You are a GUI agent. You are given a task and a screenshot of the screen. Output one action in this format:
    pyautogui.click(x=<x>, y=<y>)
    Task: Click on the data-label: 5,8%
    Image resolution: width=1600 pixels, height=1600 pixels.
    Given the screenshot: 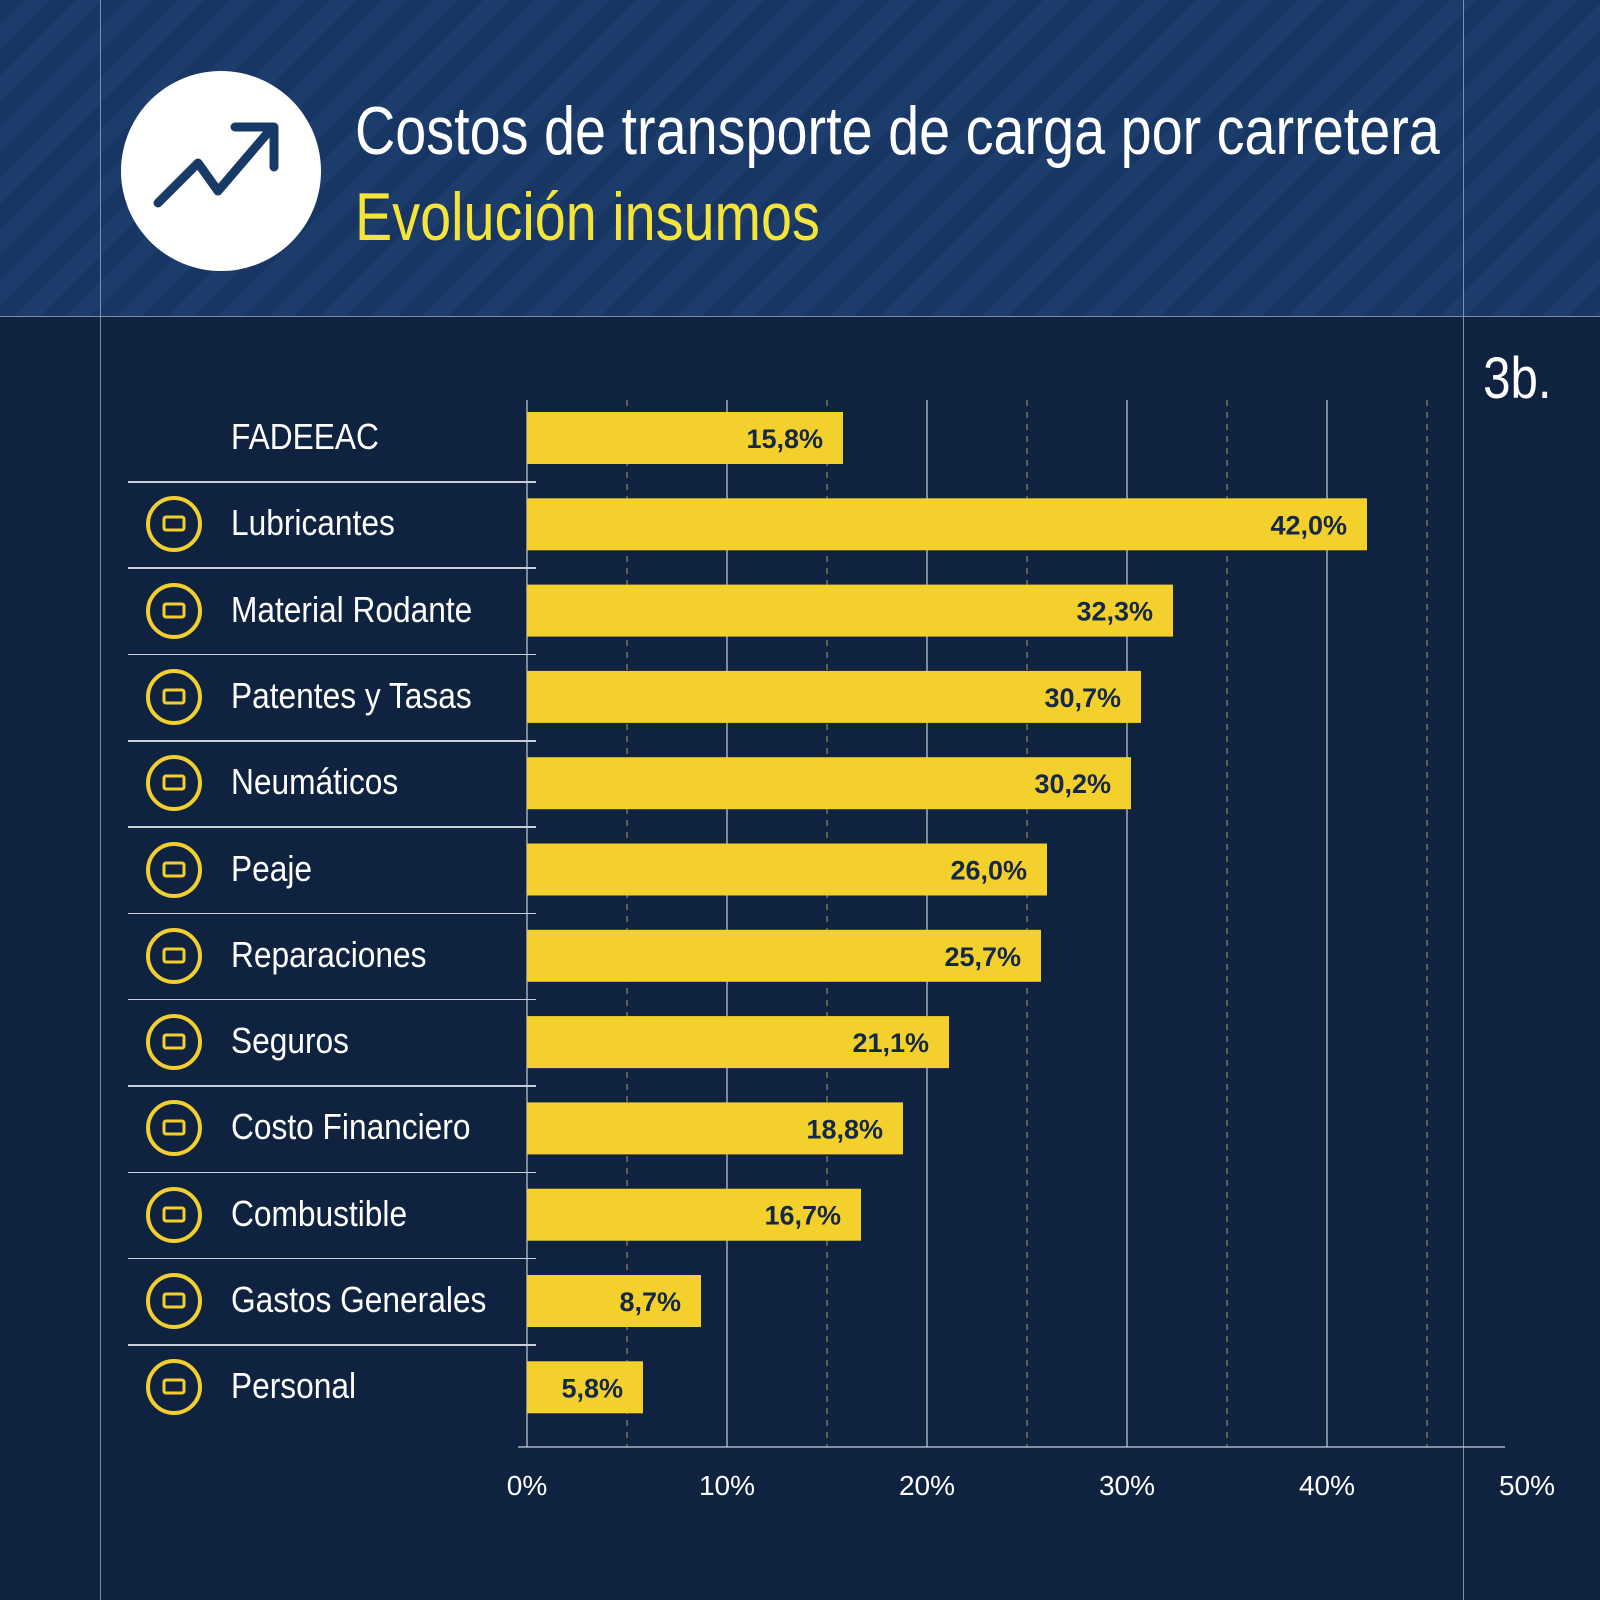 What is the action you would take?
    pyautogui.click(x=592, y=1388)
    